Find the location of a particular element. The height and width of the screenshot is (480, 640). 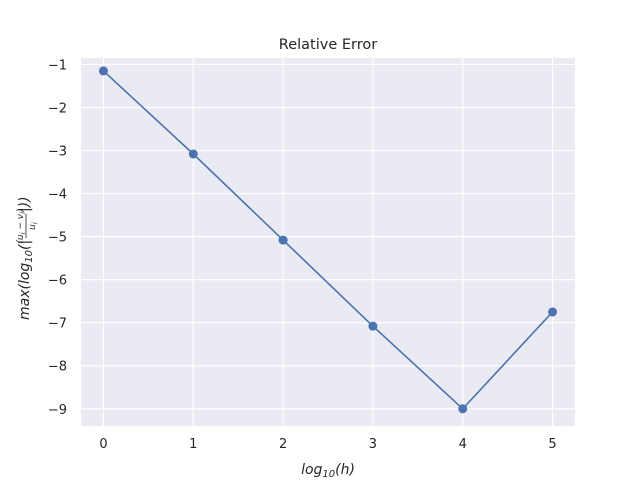

x-tick-label: 5 is located at coordinates (552, 444).